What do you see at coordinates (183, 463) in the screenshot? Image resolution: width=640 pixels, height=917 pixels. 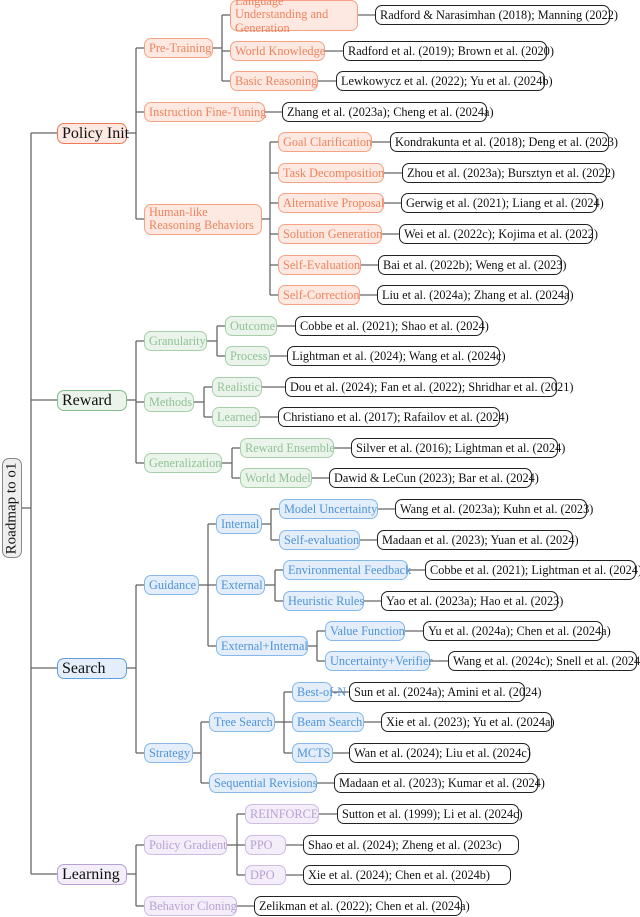 I see `node-generalization: Generalization` at bounding box center [183, 463].